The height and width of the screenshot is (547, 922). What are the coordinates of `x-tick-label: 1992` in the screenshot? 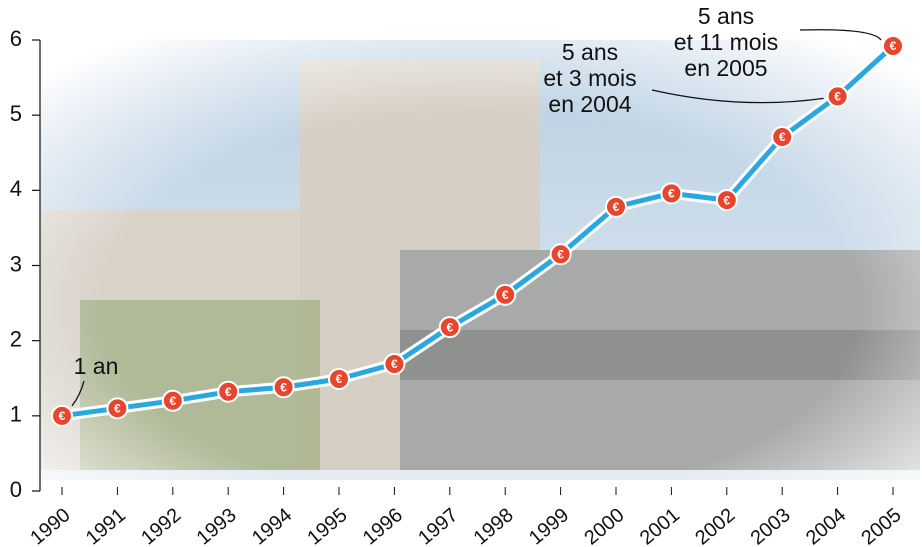 It's located at (161, 525).